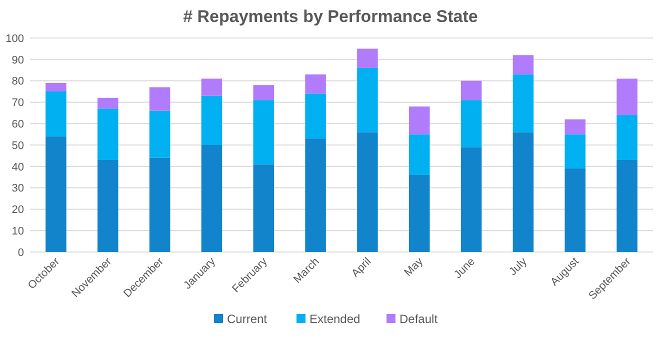 Image resolution: width=661 pixels, height=339 pixels. Describe the element at coordinates (330, 16) in the screenshot. I see `chart-title: # Repayments by Performance State` at that location.